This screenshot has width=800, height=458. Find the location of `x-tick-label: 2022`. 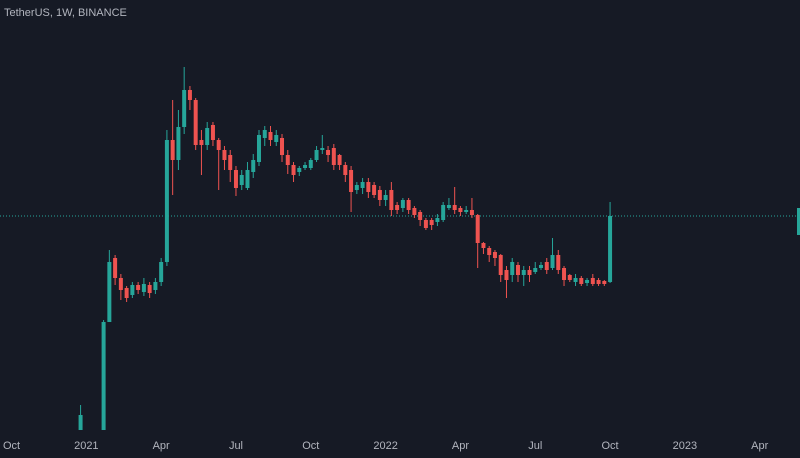

x-tick-label: 2022 is located at coordinates (385, 446).